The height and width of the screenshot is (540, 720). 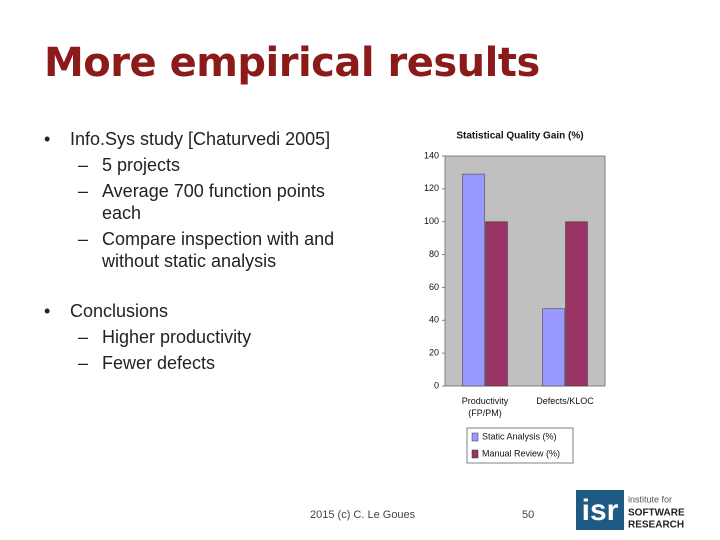 I want to click on legend-label: Manual Review (%), so click(x=521, y=453).